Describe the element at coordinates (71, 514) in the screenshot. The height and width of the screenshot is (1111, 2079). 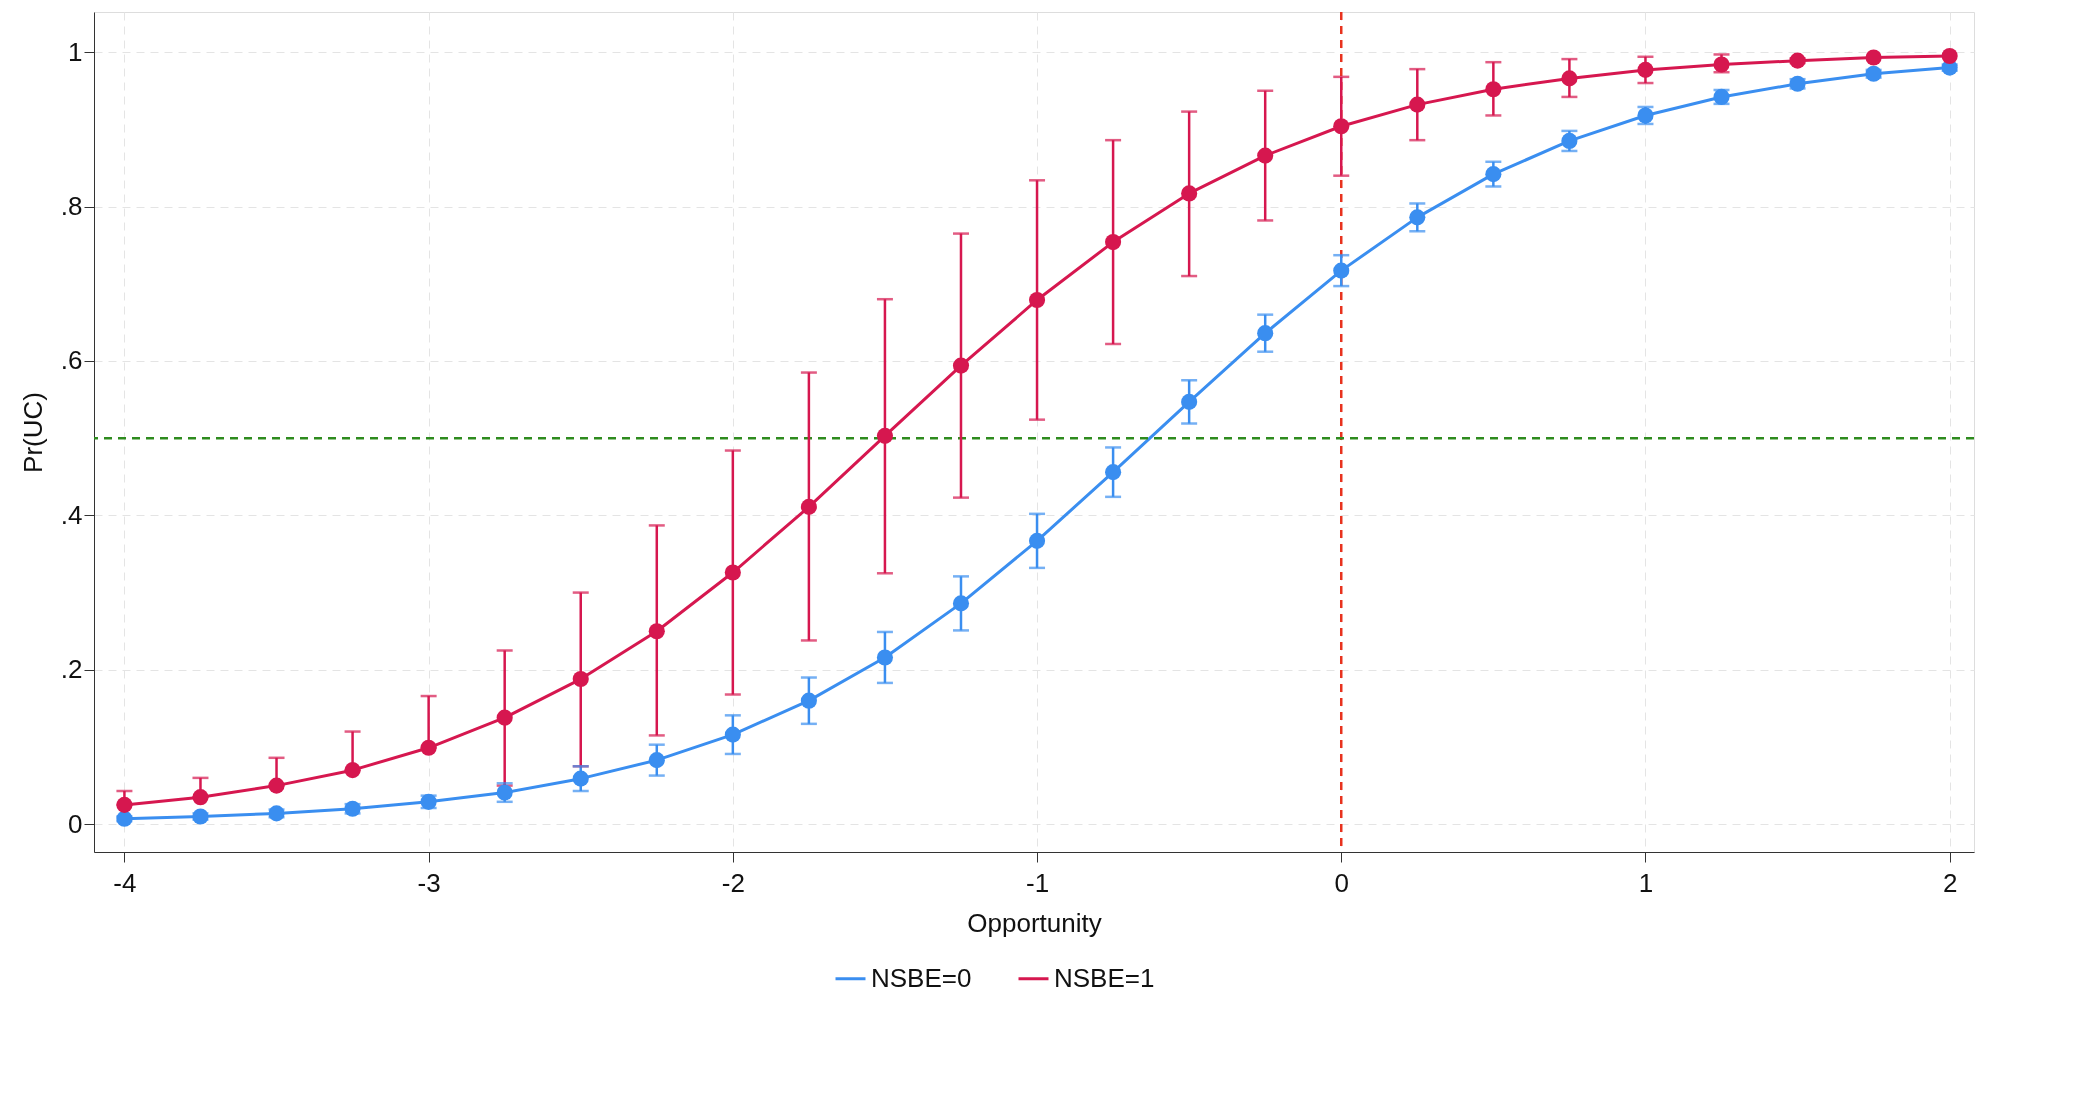
I see `y-tick-label: .4` at that location.